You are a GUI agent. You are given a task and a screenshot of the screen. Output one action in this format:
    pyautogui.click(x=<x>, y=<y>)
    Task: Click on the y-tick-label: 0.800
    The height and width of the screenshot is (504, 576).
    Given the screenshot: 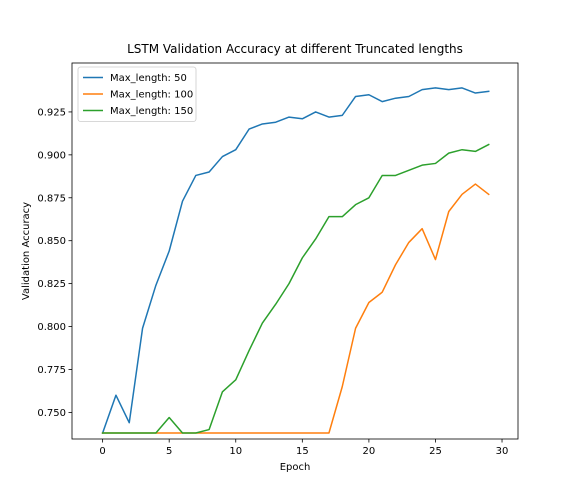 What is the action you would take?
    pyautogui.click(x=51, y=327)
    